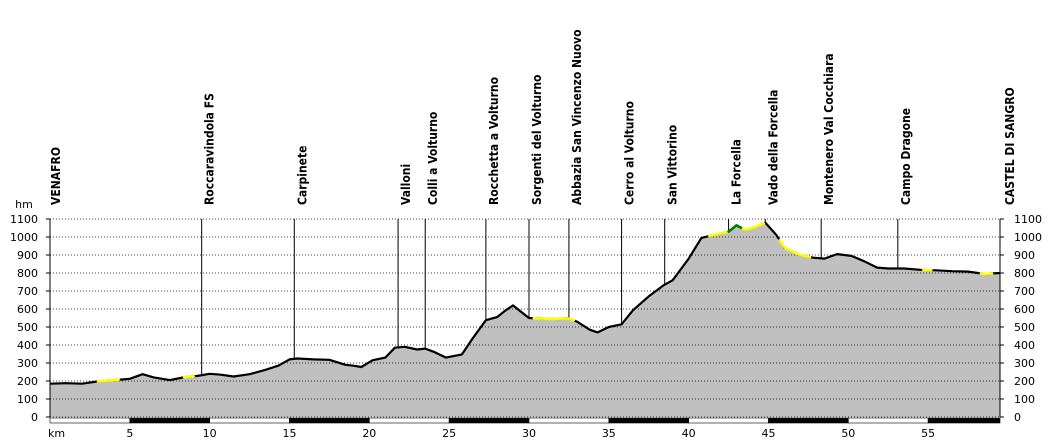 This screenshot has height=445, width=1050. What do you see at coordinates (24, 219) in the screenshot?
I see `y-tick-label-left: 1100` at bounding box center [24, 219].